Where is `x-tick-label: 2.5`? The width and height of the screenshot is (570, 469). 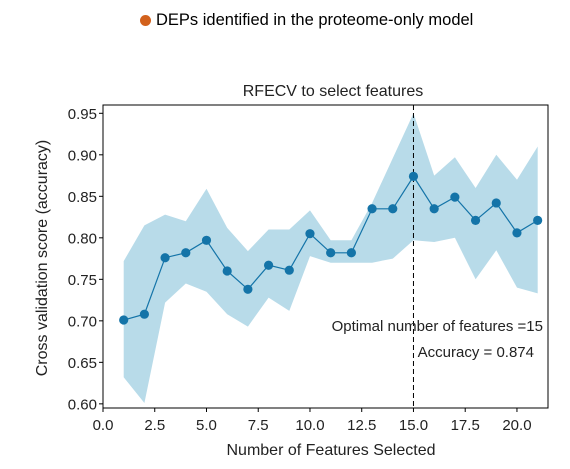 x-tick-label: 2.5 is located at coordinates (154, 425).